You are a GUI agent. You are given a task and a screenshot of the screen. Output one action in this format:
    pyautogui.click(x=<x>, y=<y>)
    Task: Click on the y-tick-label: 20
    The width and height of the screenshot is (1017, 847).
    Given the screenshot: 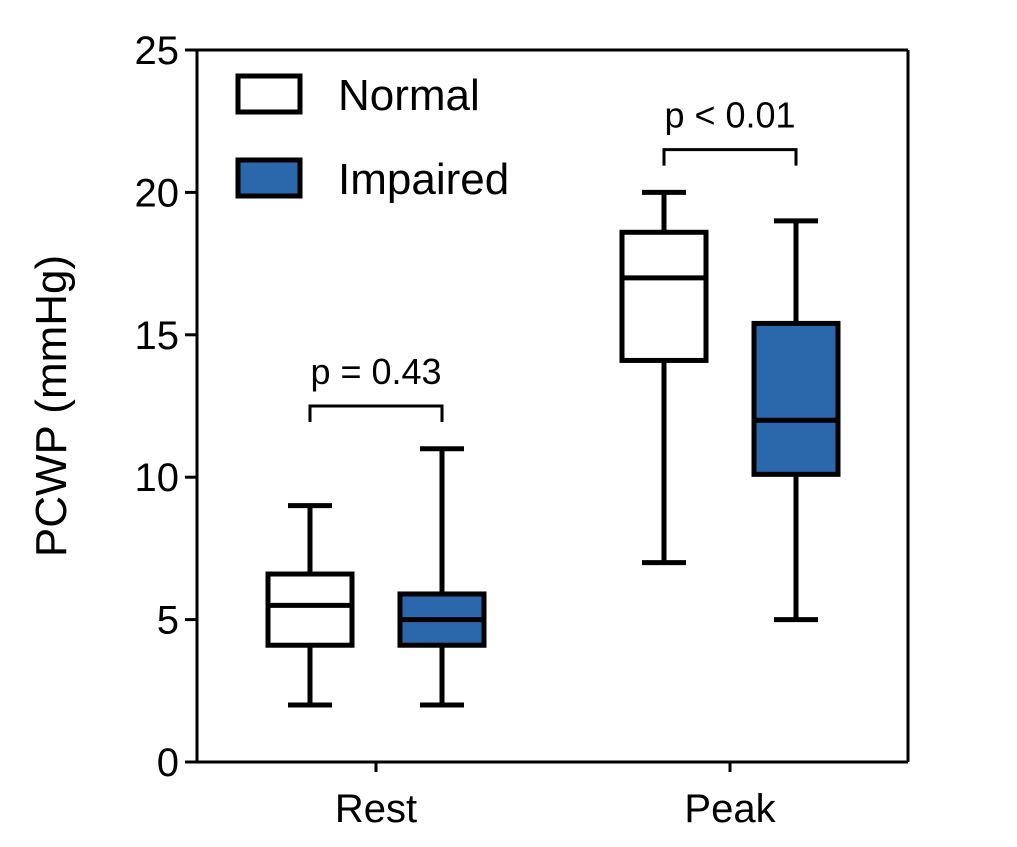 What is the action you would take?
    pyautogui.click(x=157, y=193)
    